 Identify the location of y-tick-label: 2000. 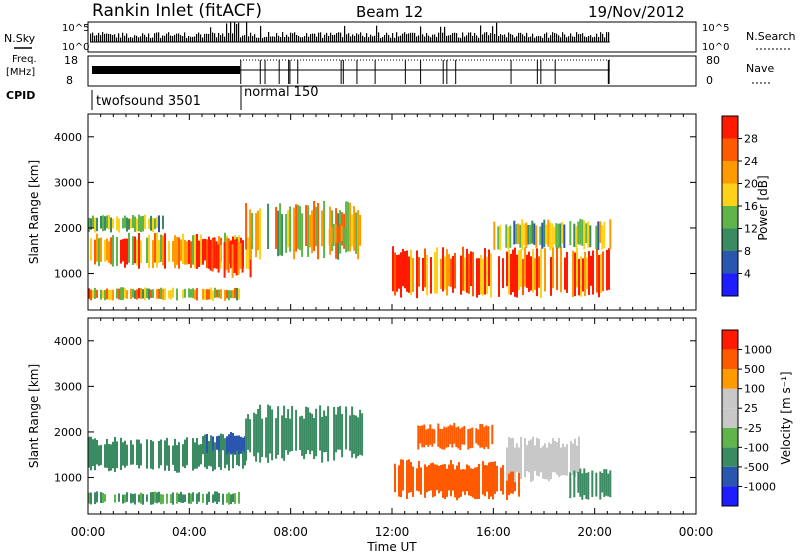
(68, 432).